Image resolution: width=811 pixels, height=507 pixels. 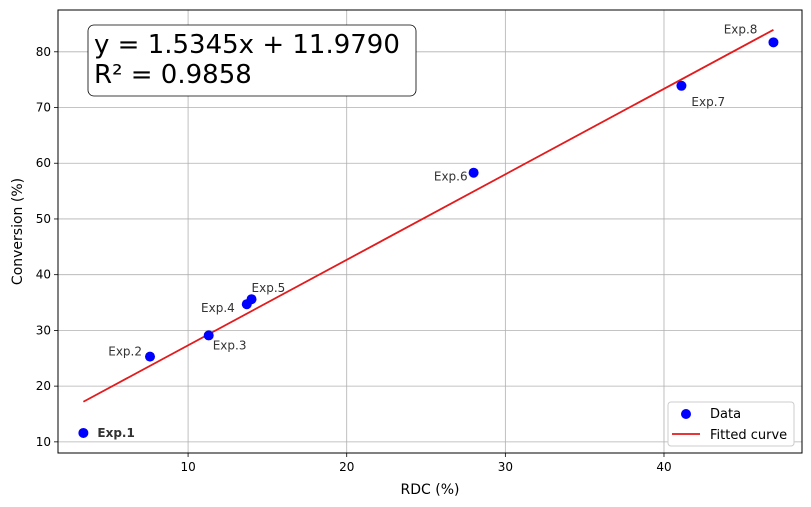 I want to click on fit-equation: y = 1.5345x + 11.9790, so click(x=247, y=45).